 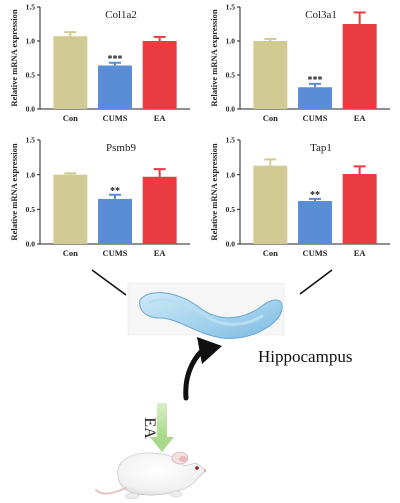 What do you see at coordinates (151, 475) in the screenshot?
I see `mouse-illustration` at bounding box center [151, 475].